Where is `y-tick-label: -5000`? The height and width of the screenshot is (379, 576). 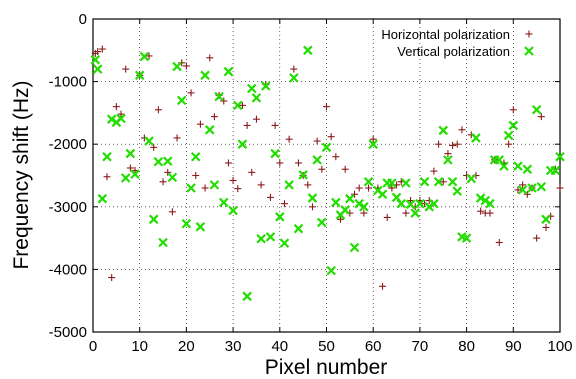 y-tick-label: -5000 is located at coordinates (68, 332).